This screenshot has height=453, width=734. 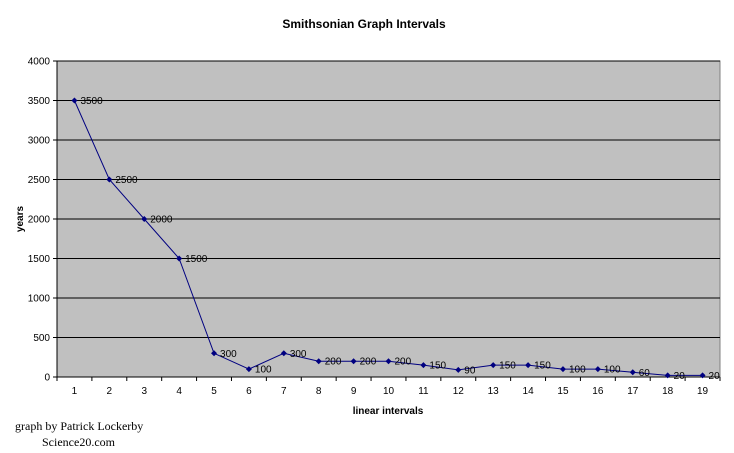 I want to click on credit-site: Science20.com, so click(x=78, y=442).